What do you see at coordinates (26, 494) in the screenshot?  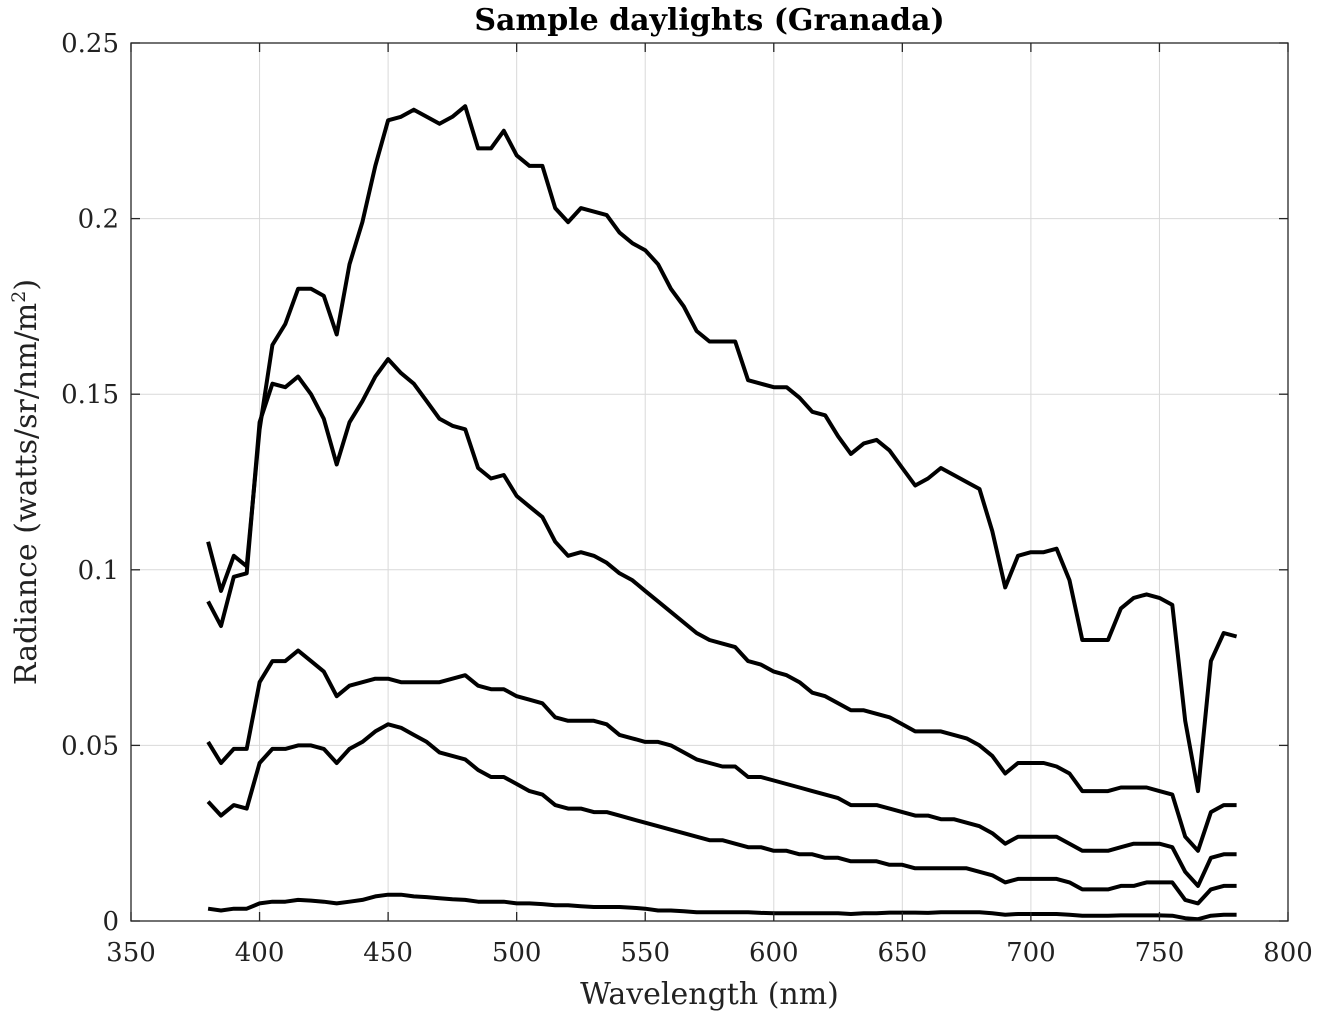 I see `y-axis-label-main: Radiance (watts/sr/nm/m` at bounding box center [26, 494].